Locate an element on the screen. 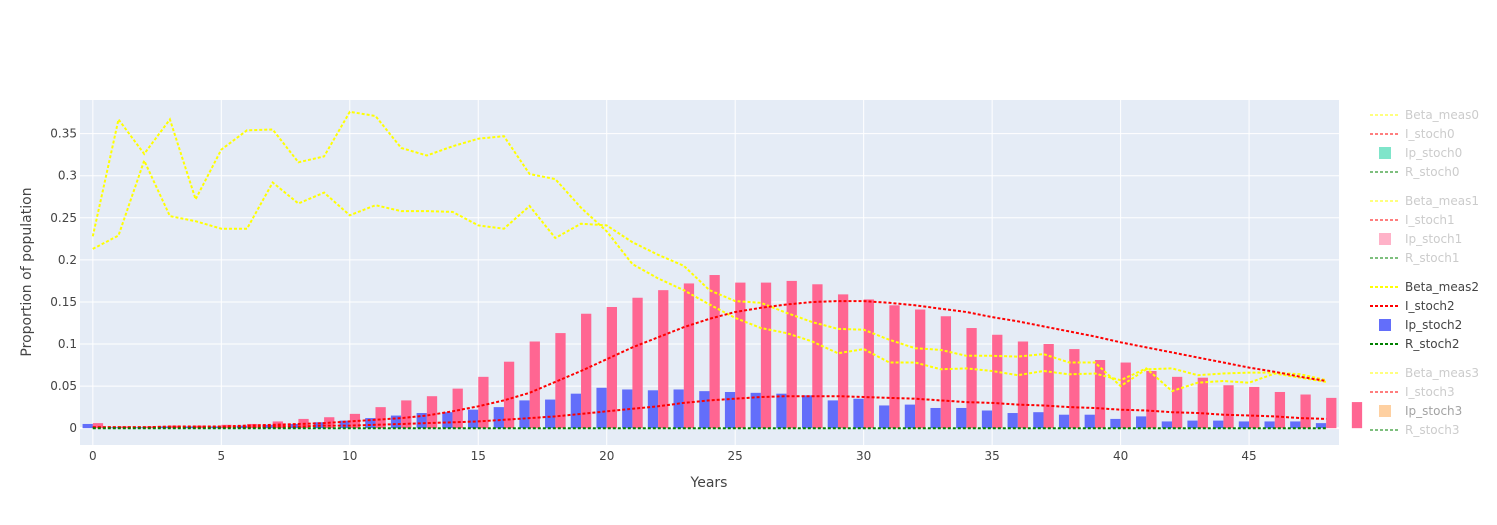 The image size is (1497, 525). legend-item-R_stoch0: R_stoch0 is located at coordinates (1414, 172).